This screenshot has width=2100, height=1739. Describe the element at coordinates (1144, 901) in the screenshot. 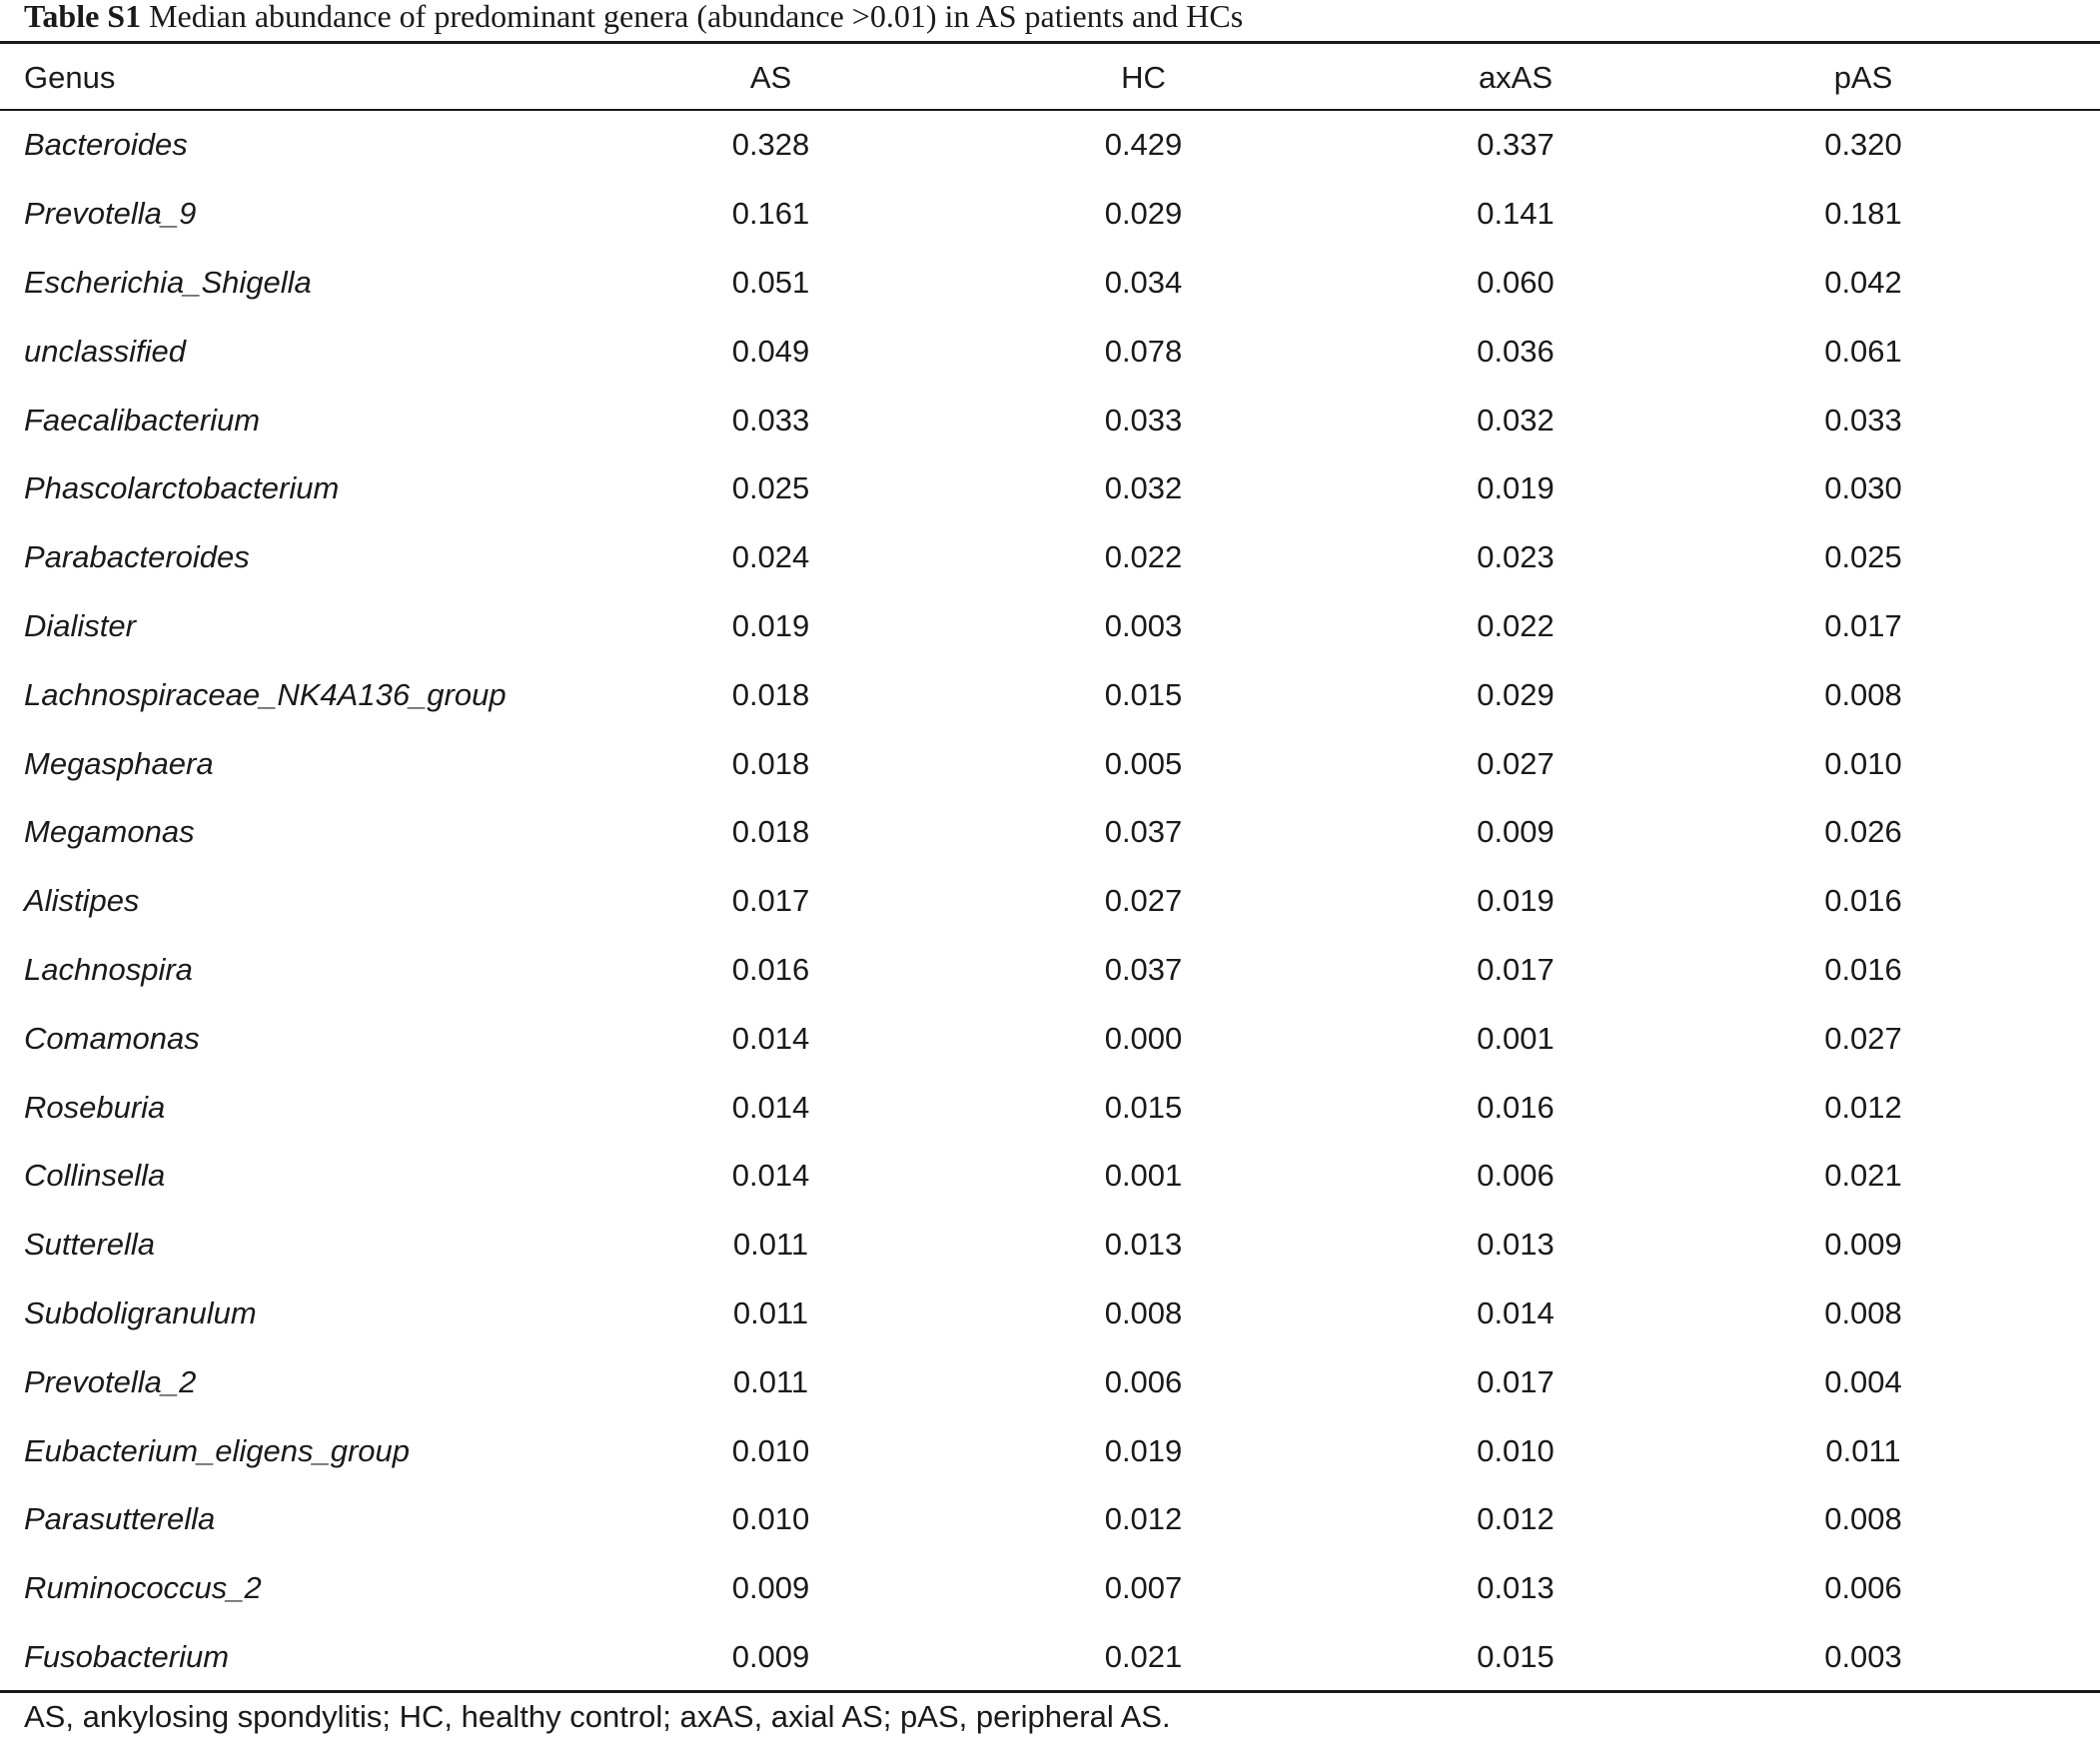

I see `value-cell-hc: 0.027` at that location.